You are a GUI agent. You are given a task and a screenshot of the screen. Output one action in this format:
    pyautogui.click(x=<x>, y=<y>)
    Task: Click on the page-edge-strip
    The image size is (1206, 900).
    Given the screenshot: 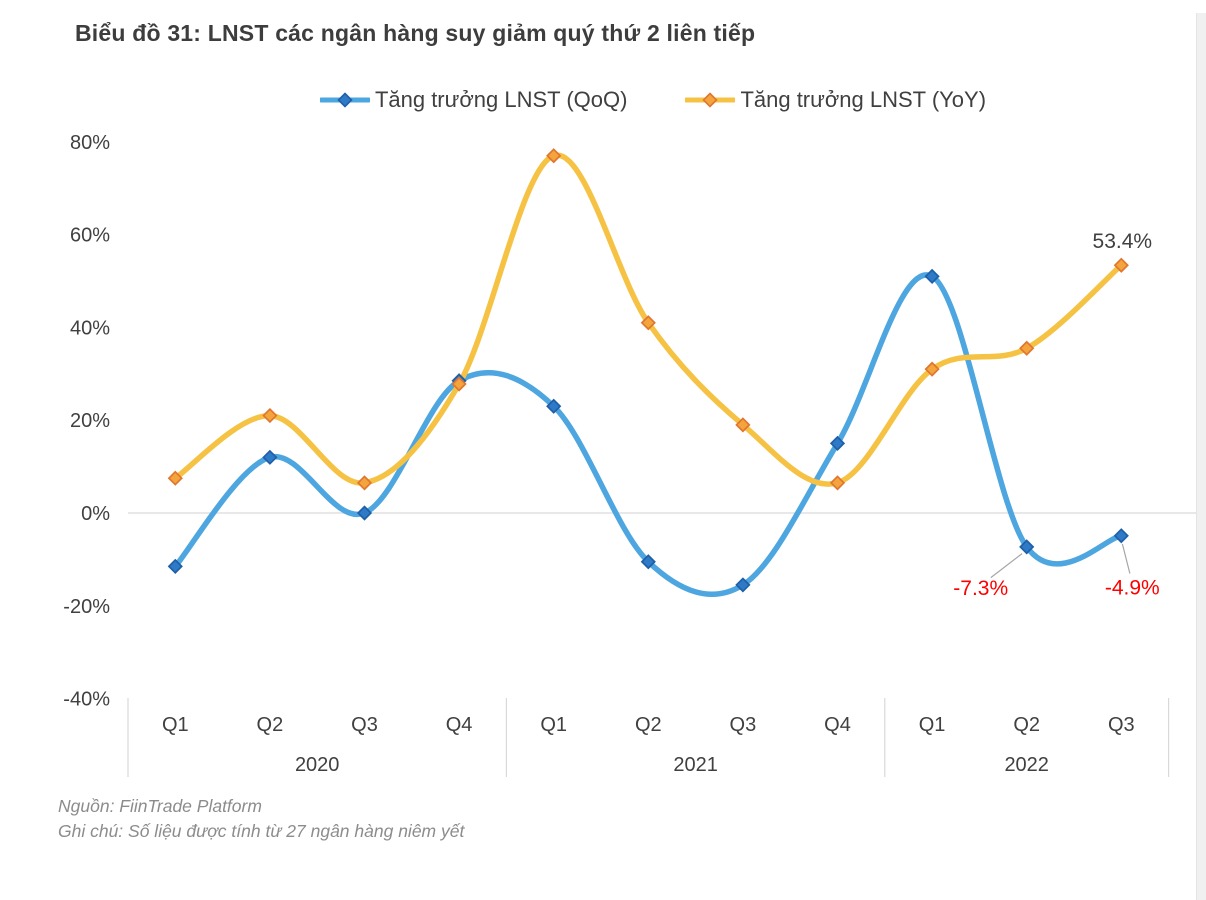 What is the action you would take?
    pyautogui.click(x=1201, y=456)
    